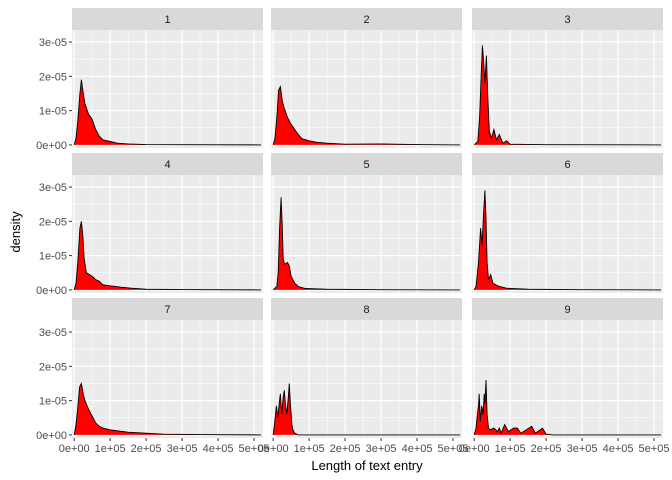 This screenshot has width=672, height=480. What do you see at coordinates (363, 446) in the screenshot?
I see `x-axis-8: 0e+00 1e+05 2e+05 3e+05 4e+05 5e+05` at bounding box center [363, 446].